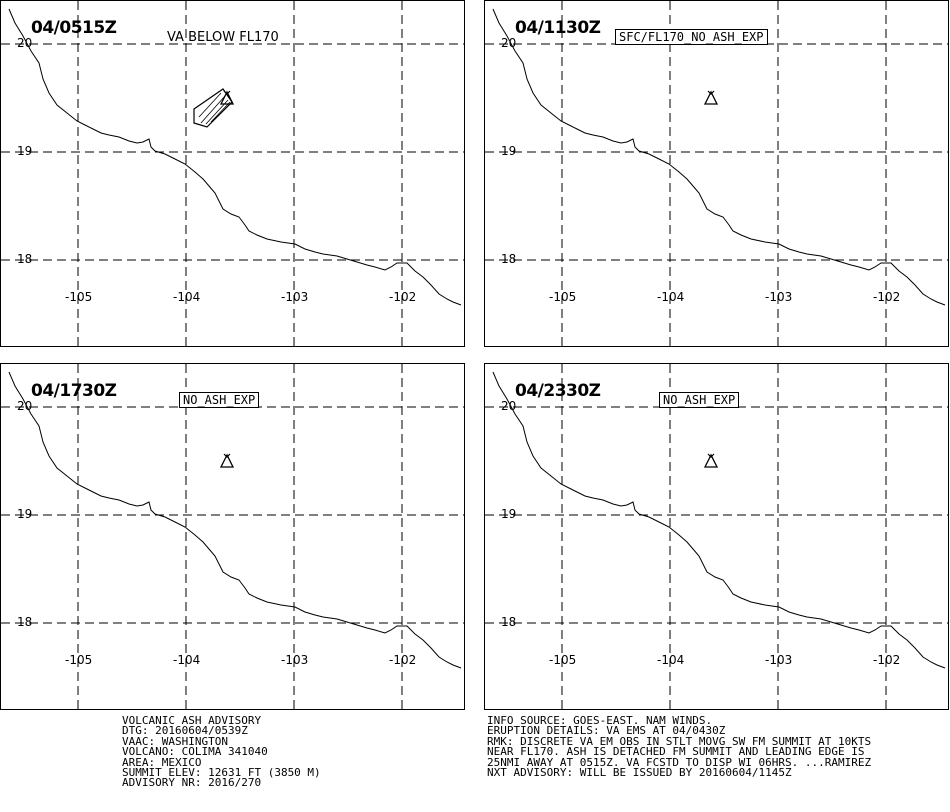 This screenshot has width=950, height=812. I want to click on remark-line: INFO SOURCE: GOES-EAST. NAM WINDS., so click(600, 720).